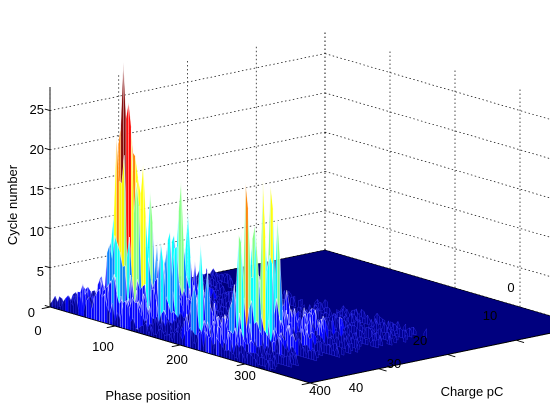  Describe the element at coordinates (147, 395) in the screenshot. I see `x-axis-label: Phase position` at that location.